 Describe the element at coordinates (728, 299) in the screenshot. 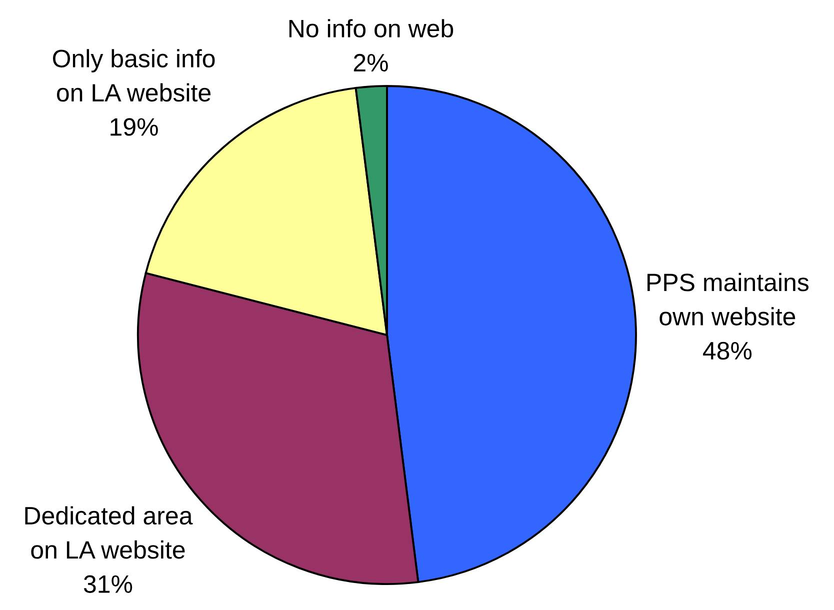

I see `slice-label: PPS maintains own website` at that location.